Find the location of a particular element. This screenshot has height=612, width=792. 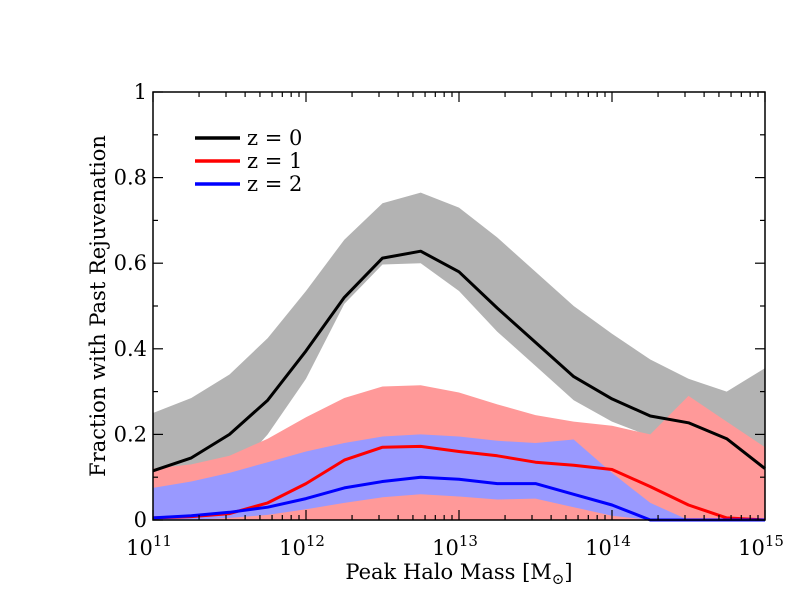

x-tick-label: 1014 is located at coordinates (608, 546).